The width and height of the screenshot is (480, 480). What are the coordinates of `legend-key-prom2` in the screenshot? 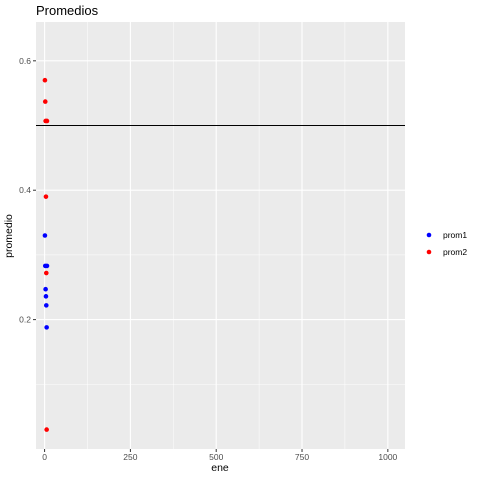 It's located at (429, 252).